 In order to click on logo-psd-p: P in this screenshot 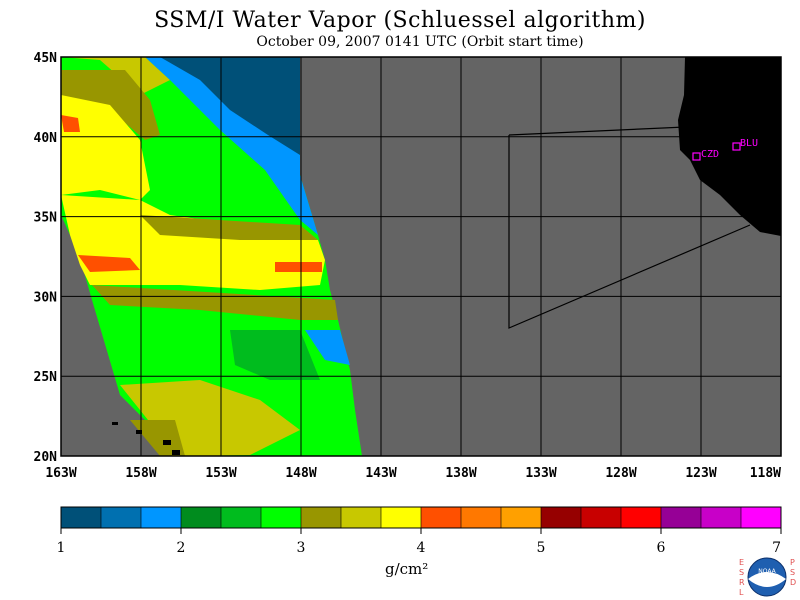, I will do `click(792, 562)`.